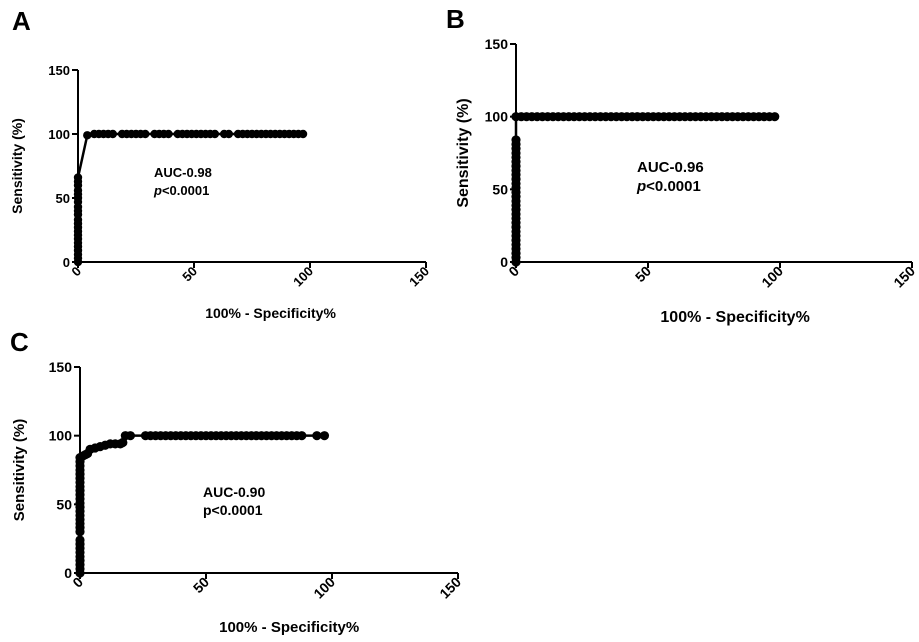 This screenshot has width=919, height=642. Describe the element at coordinates (455, 19) in the screenshot. I see `panel-letter: B` at that location.